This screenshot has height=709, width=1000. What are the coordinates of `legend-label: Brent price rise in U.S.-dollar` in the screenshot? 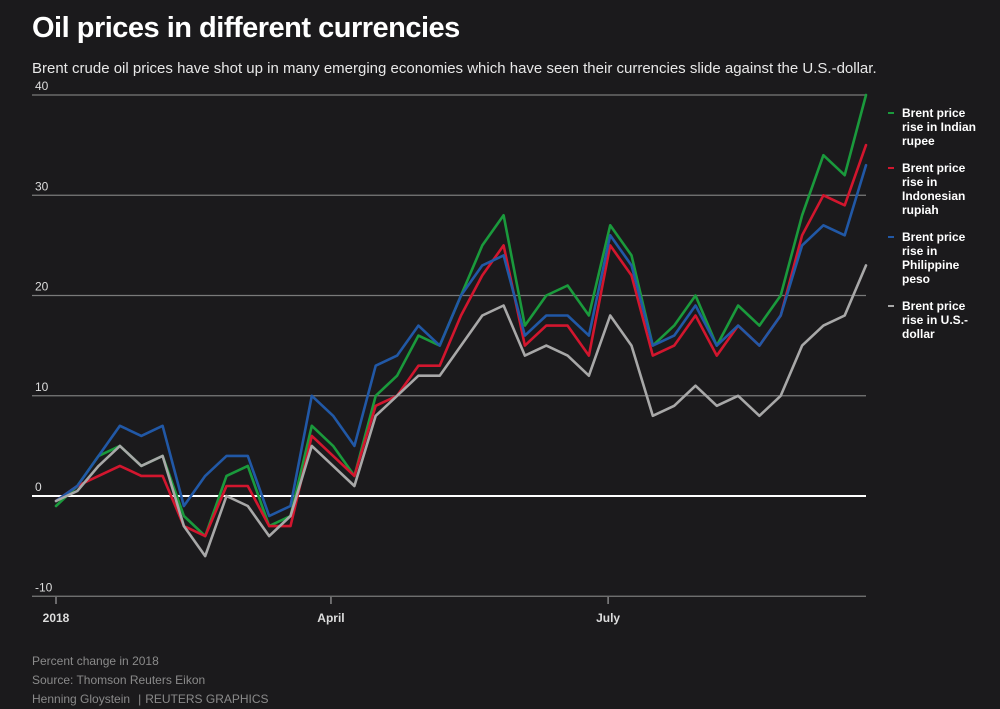 It's located at (935, 320).